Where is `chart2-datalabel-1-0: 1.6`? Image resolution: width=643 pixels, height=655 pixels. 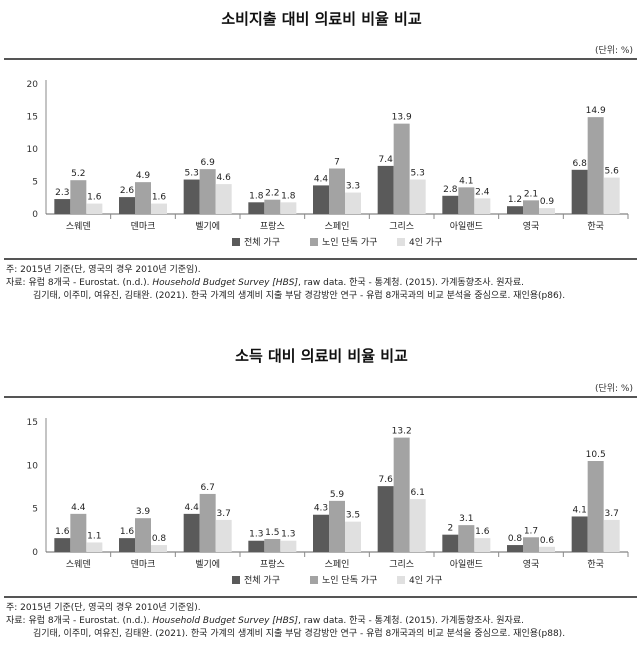
chart2-datalabel-1-0: 1.6 is located at coordinates (127, 532).